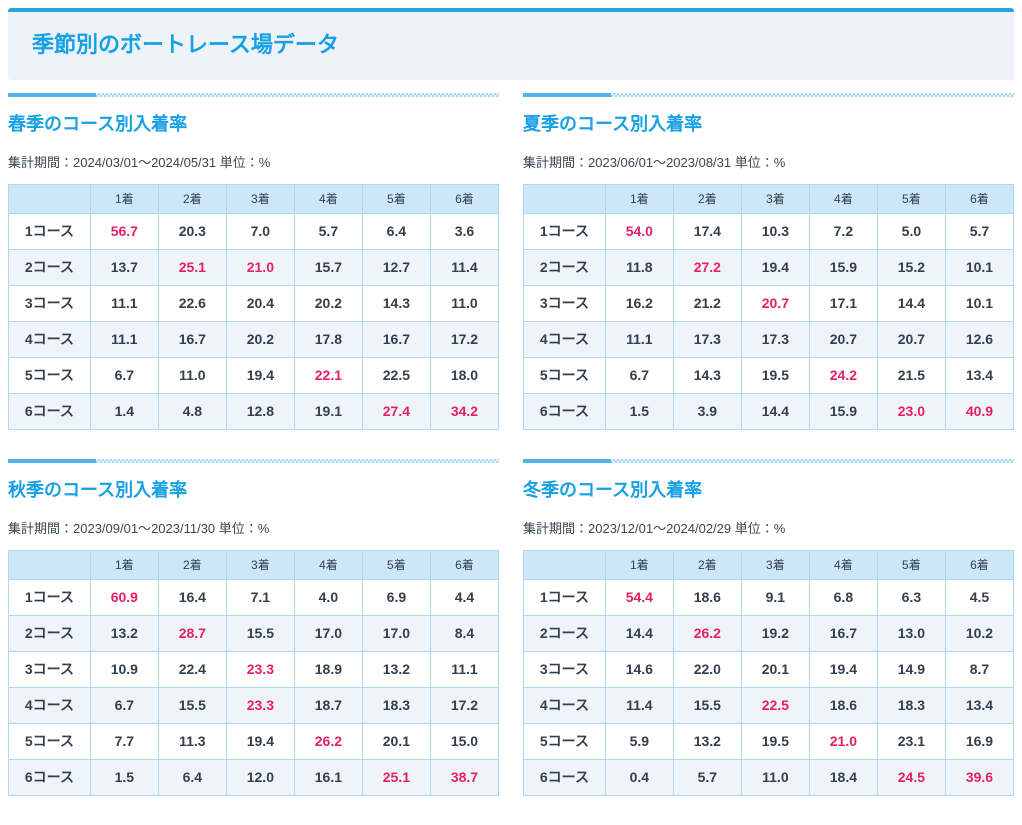 Image resolution: width=1022 pixels, height=825 pixels. What do you see at coordinates (328, 267) in the screenshot?
I see `rate-cell: 15.7` at bounding box center [328, 267].